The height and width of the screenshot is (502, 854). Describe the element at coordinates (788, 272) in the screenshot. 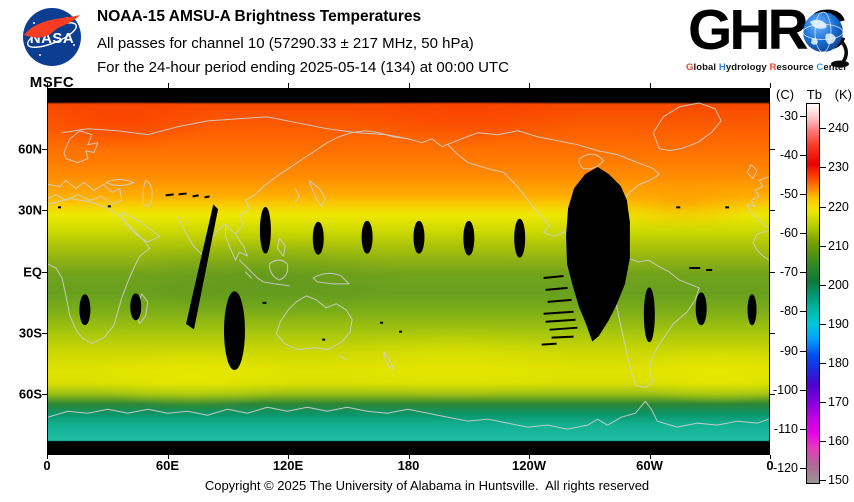

I see `celsius-tick-label: -70` at that location.